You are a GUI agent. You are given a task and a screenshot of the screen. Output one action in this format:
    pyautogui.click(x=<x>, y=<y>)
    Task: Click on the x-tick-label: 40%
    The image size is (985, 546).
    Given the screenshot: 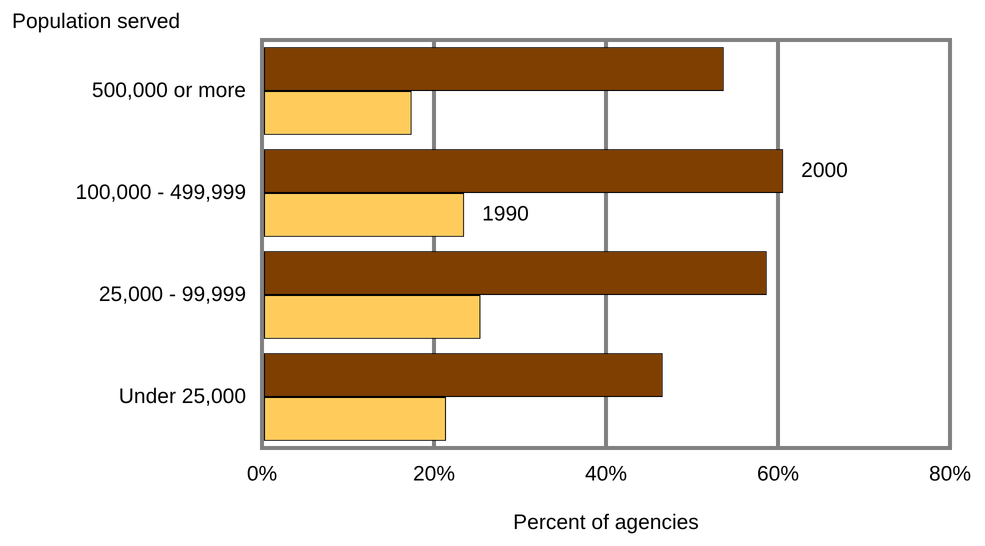 What is the action you would take?
    pyautogui.click(x=606, y=474)
    